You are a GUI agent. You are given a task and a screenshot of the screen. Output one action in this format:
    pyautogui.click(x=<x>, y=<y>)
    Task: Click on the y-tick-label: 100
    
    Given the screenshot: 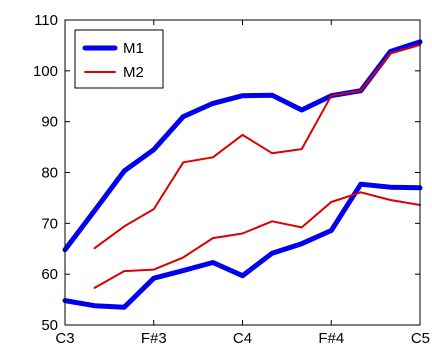 What is the action you would take?
    pyautogui.click(x=45, y=71)
    